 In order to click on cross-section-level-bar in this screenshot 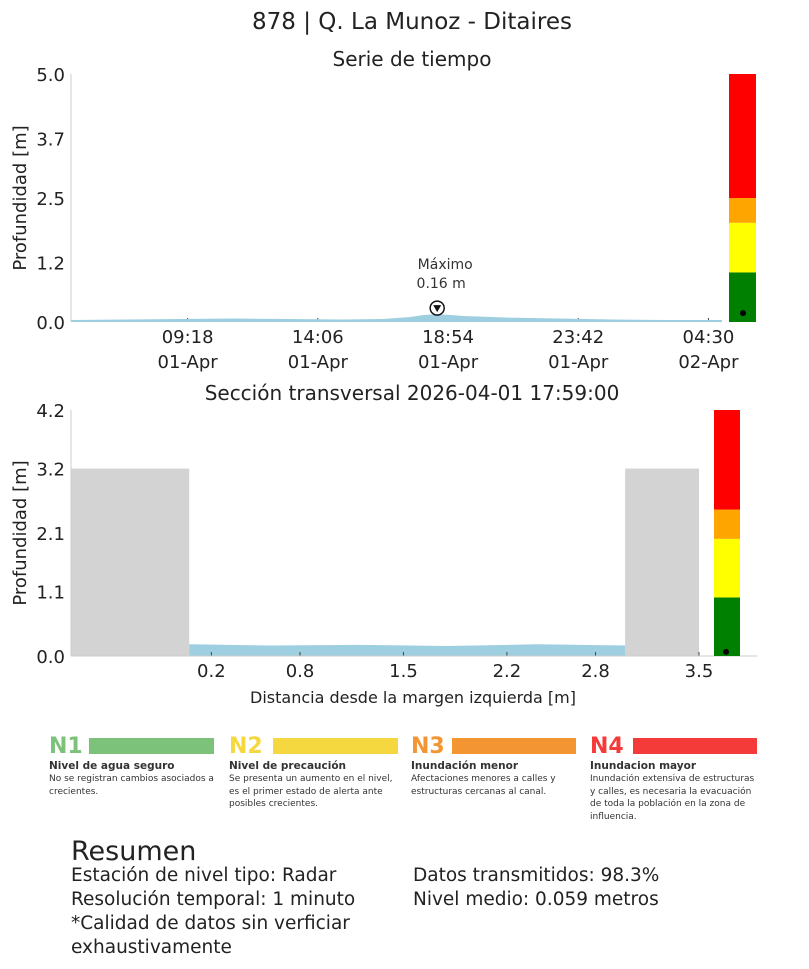, I will do `click(727, 533)`.